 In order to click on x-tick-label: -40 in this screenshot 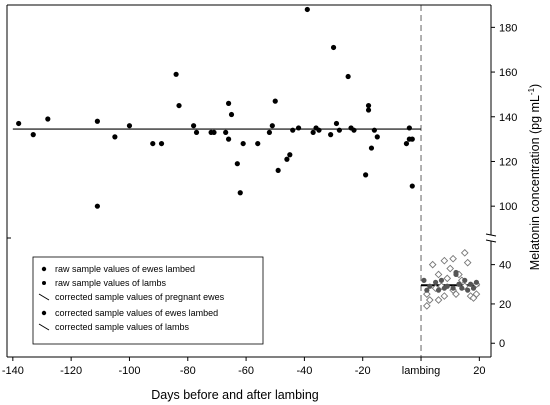, I will do `click(304, 371)`.